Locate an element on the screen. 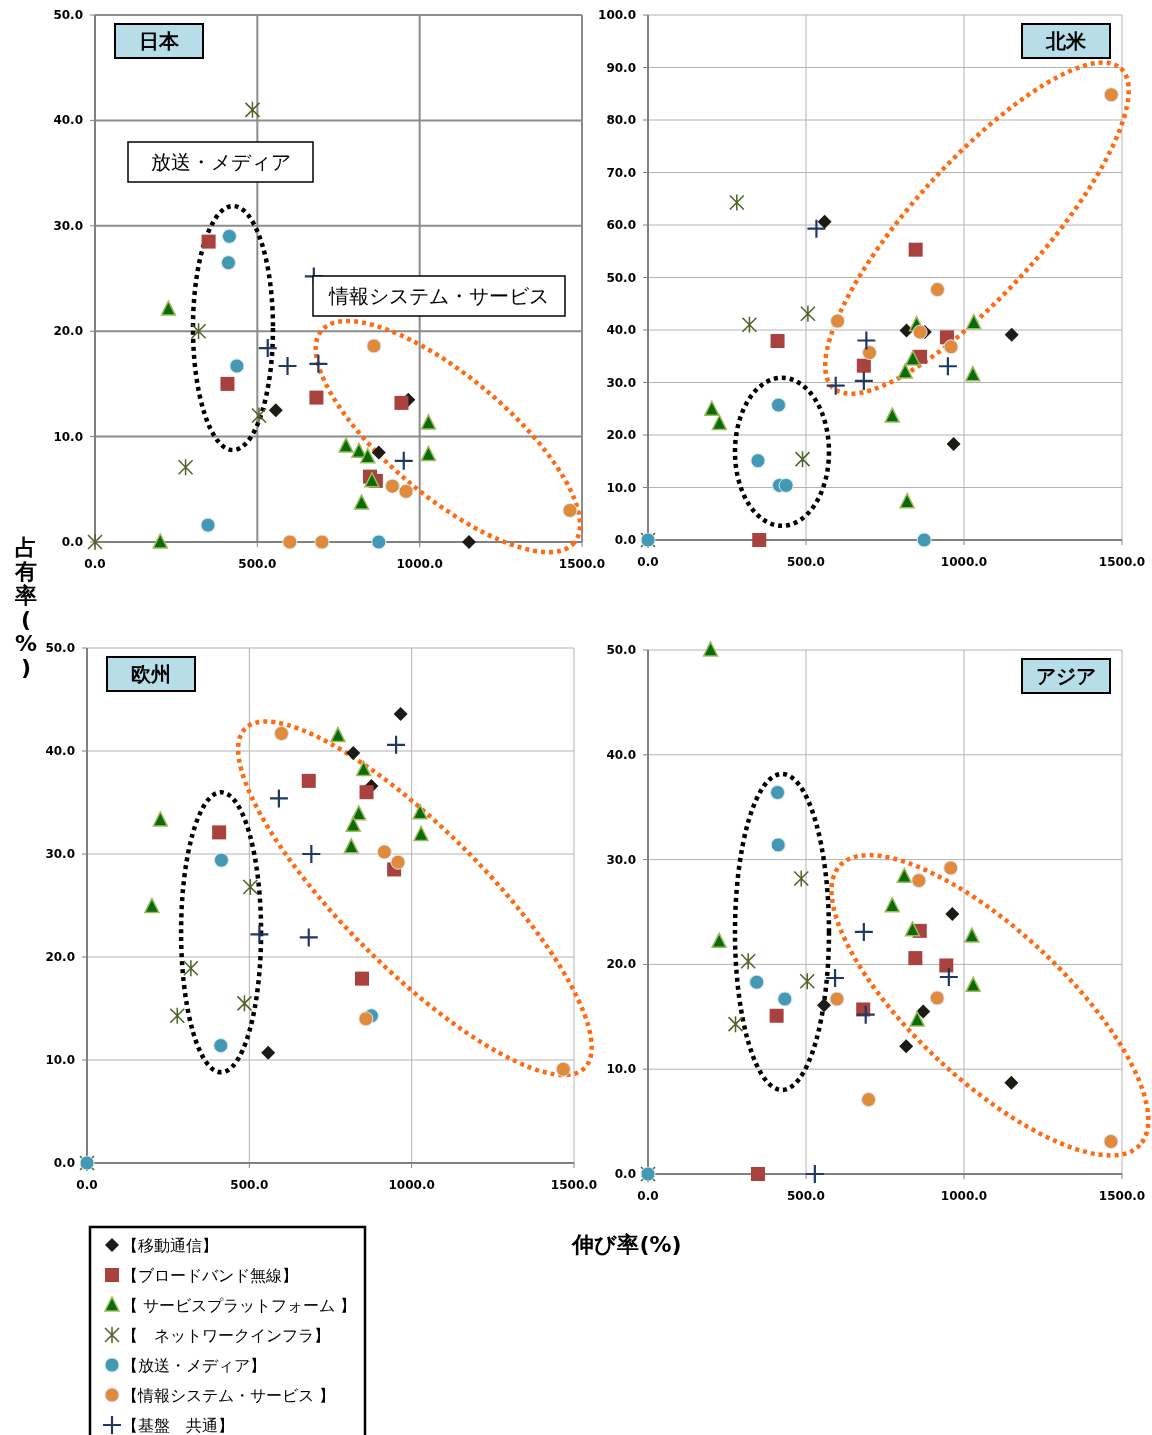 The height and width of the screenshot is (1435, 1152). text: 欧州 is located at coordinates (151, 674).